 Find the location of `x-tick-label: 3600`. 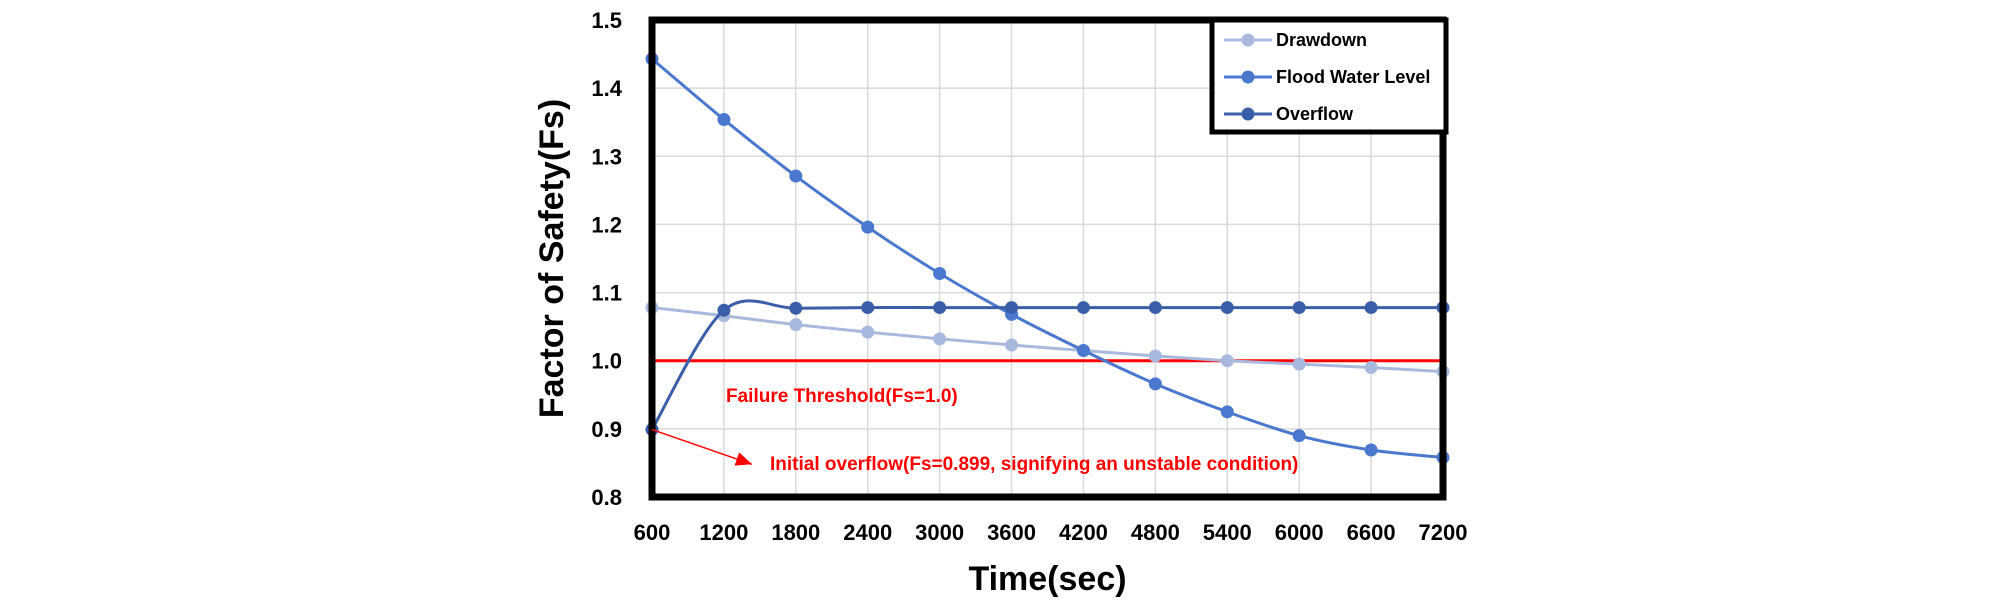

x-tick-label: 3600 is located at coordinates (1011, 532).